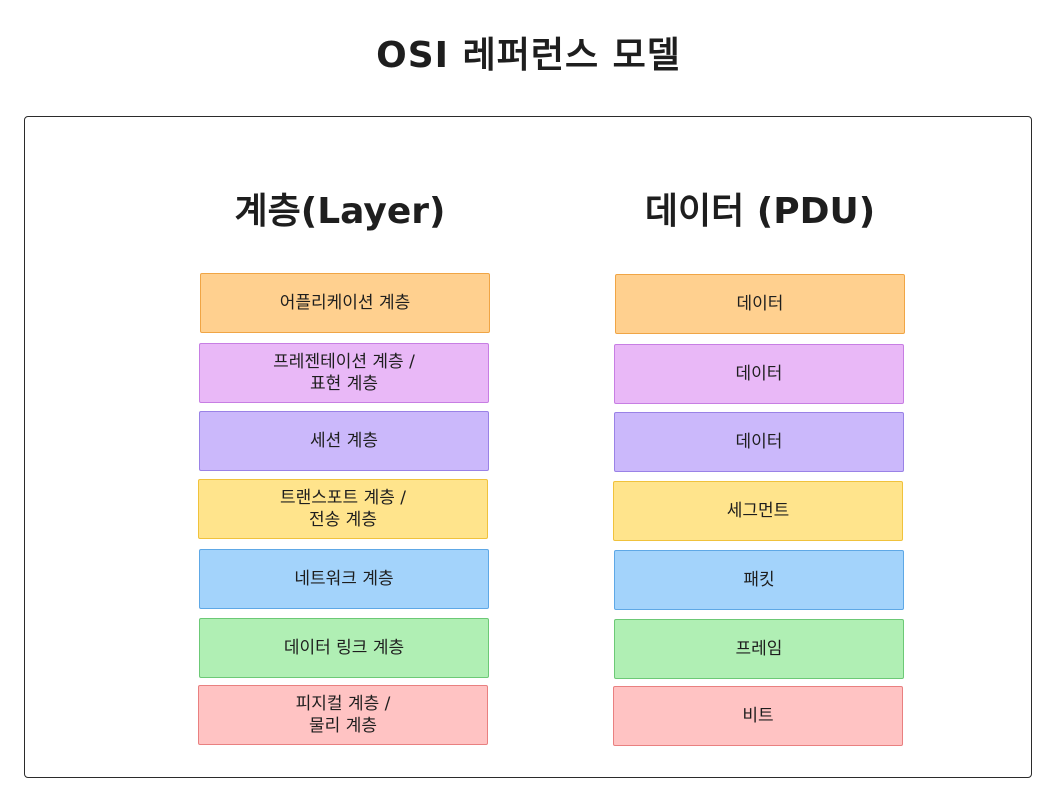  Describe the element at coordinates (760, 304) in the screenshot. I see `pdu-box-application: 데이터` at that location.